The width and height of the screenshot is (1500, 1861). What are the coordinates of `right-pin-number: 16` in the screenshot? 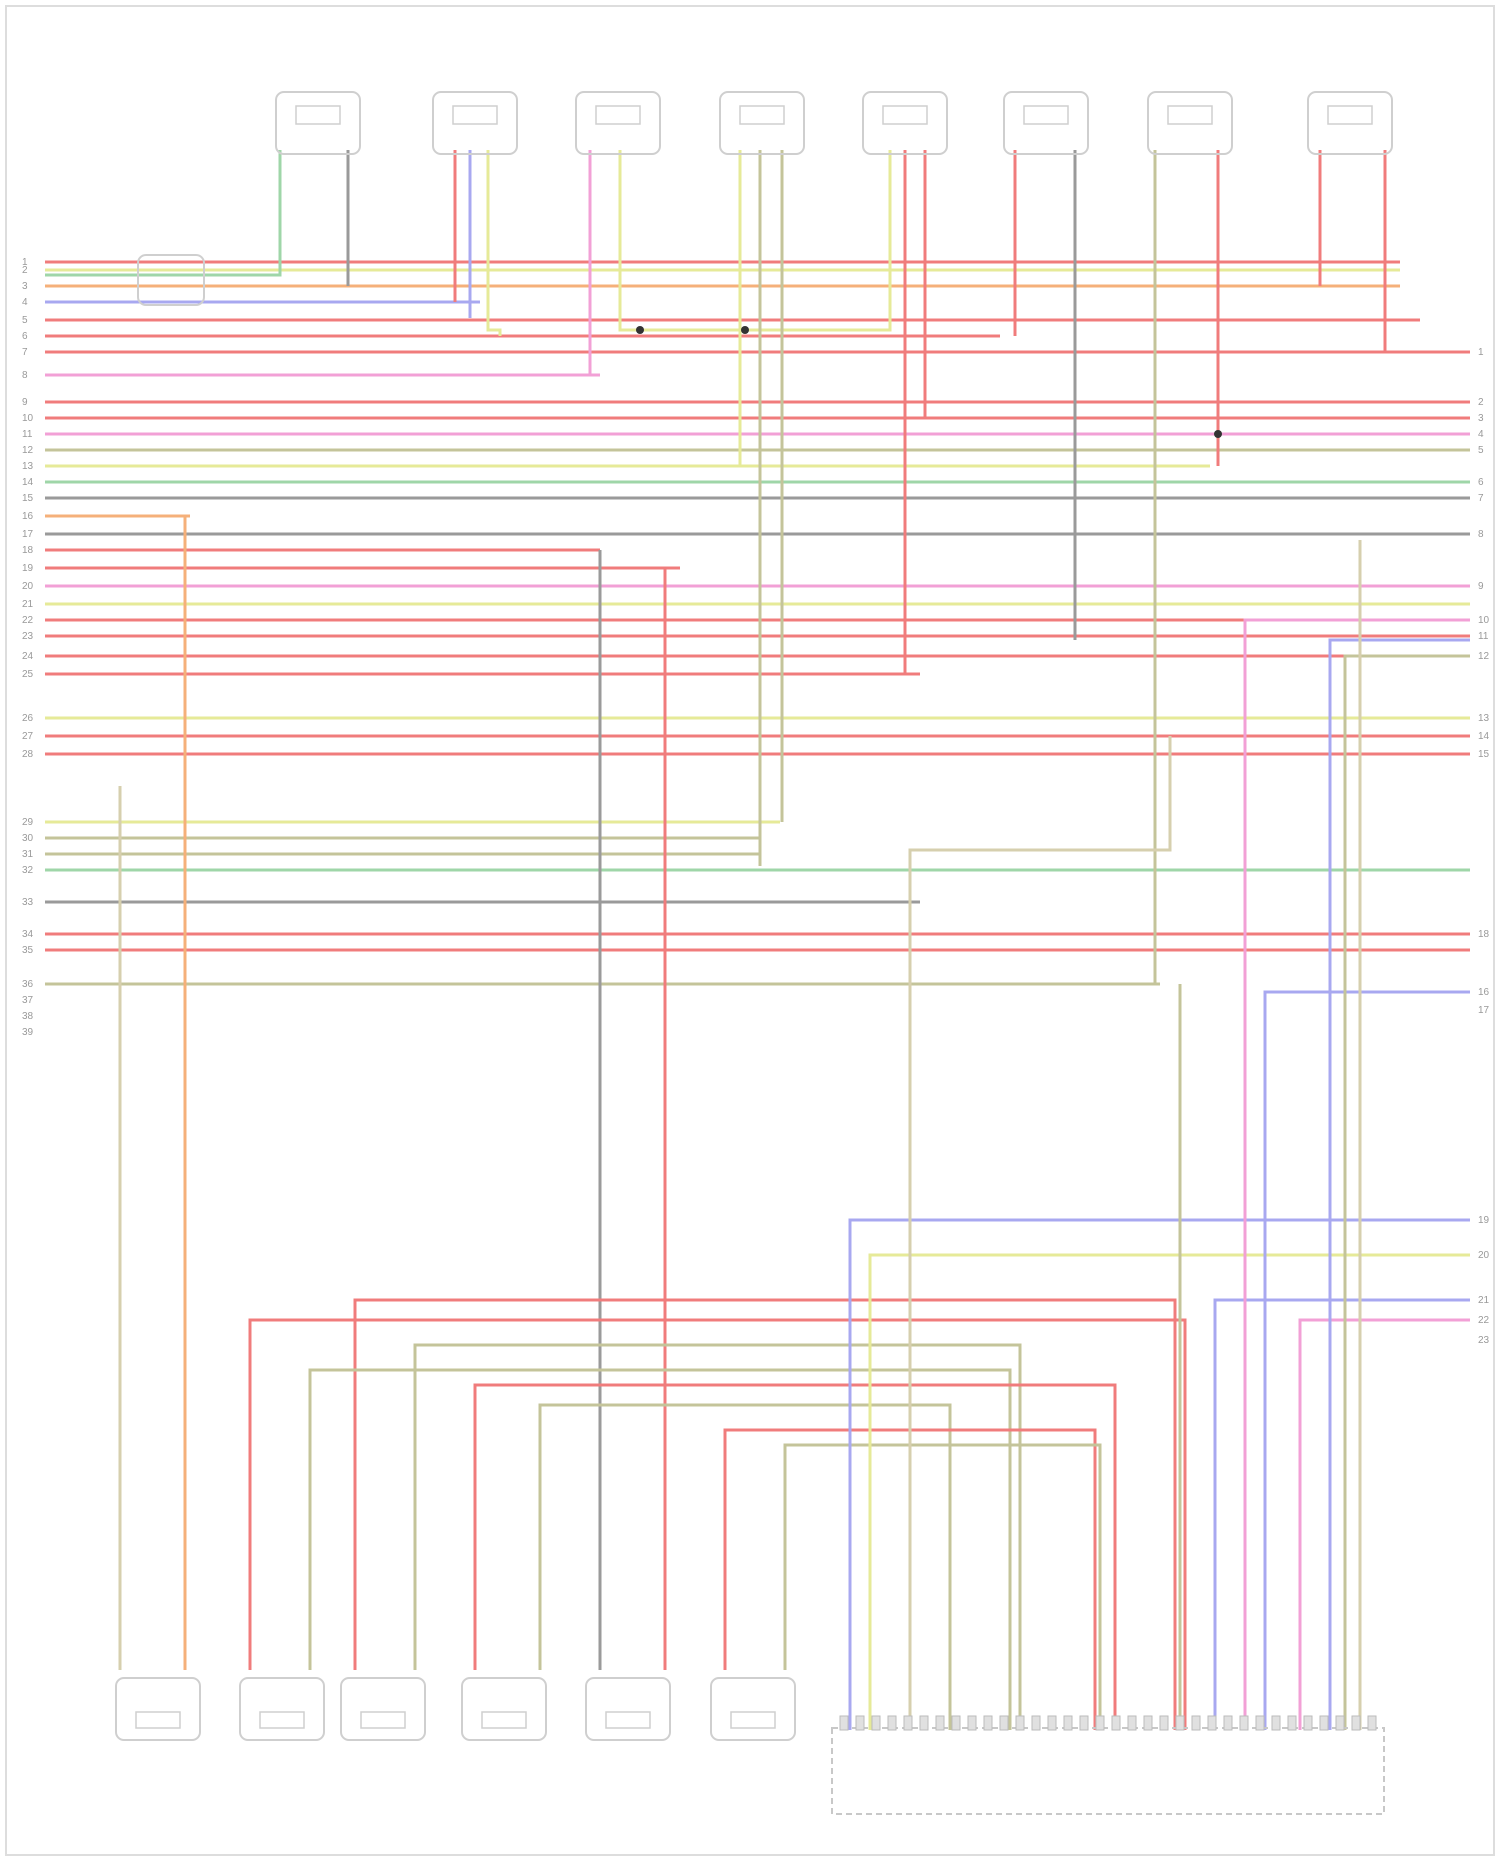 It's located at (1484, 992).